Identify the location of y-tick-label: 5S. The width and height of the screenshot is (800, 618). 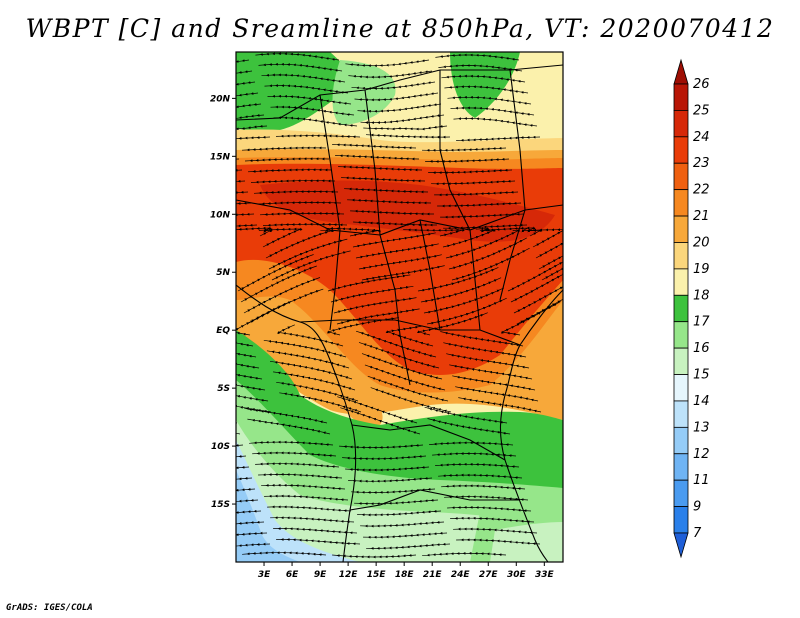
(223, 389).